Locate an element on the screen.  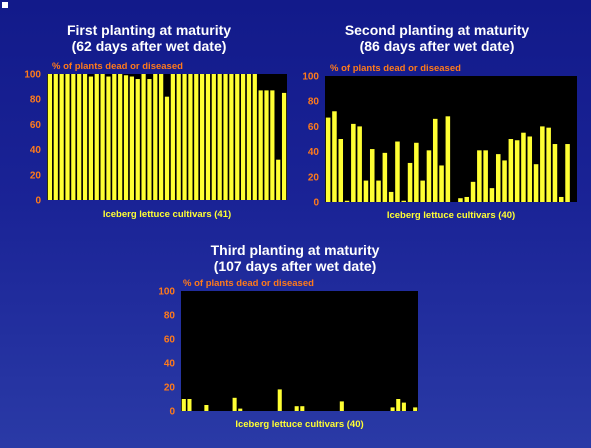
chart-3-title-line: Third planting at maturity is located at coordinates (295, 250).